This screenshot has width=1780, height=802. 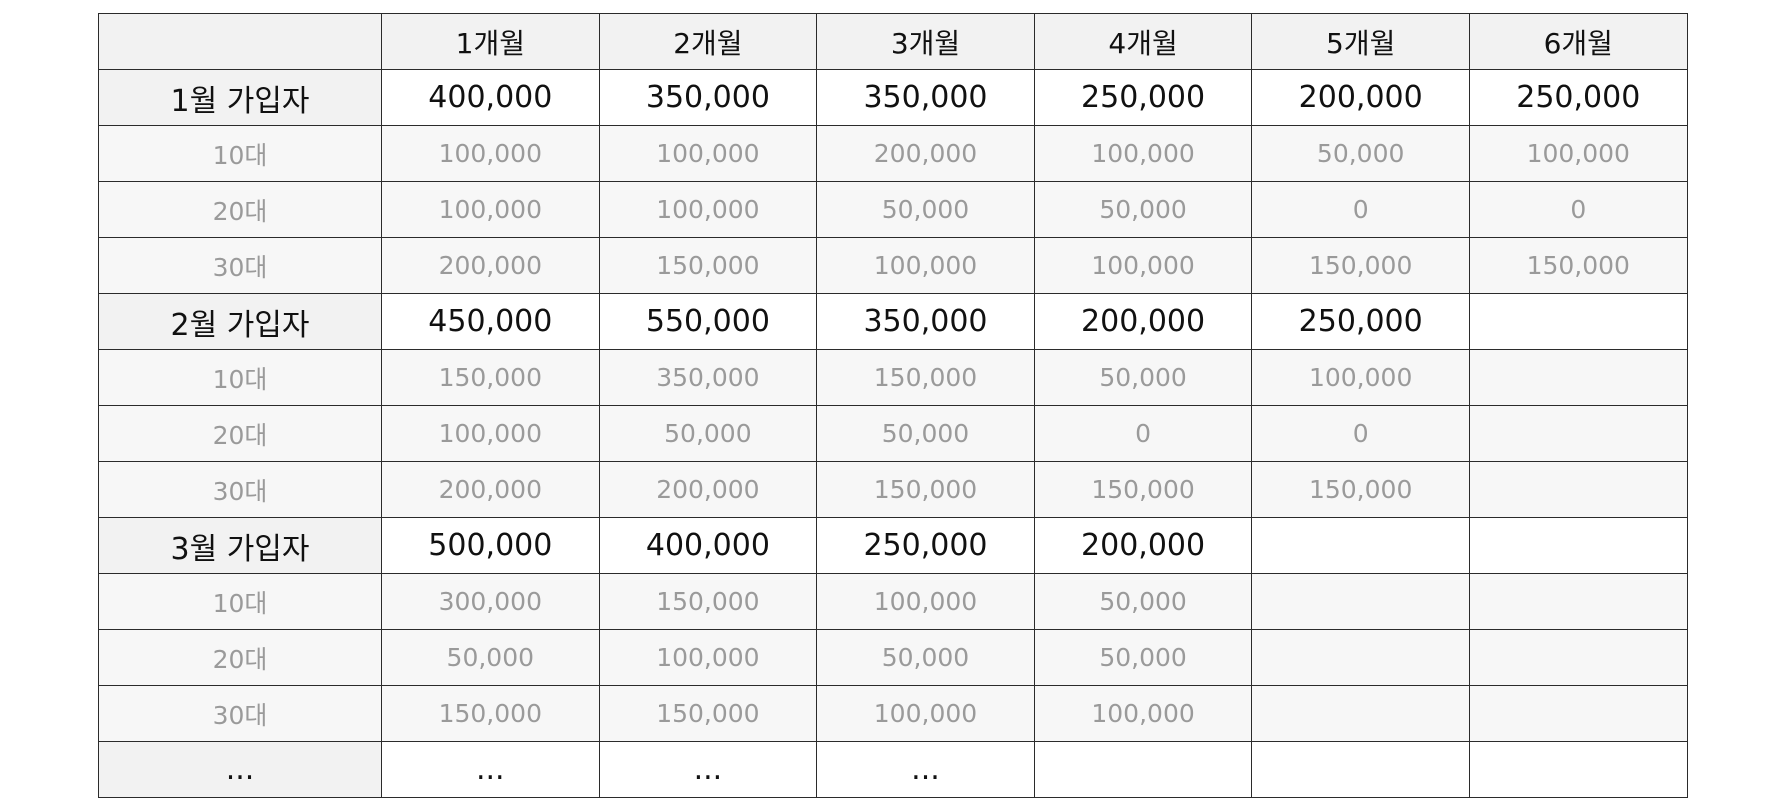 I want to click on header-row: 1개월 2개월 3개월 4개월 5개월 6개월, so click(x=893, y=41).